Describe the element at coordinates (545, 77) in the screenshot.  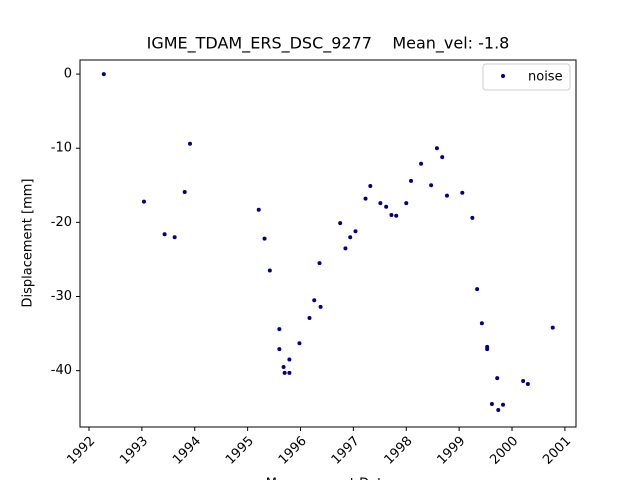
I see `legend-label: noise` at that location.